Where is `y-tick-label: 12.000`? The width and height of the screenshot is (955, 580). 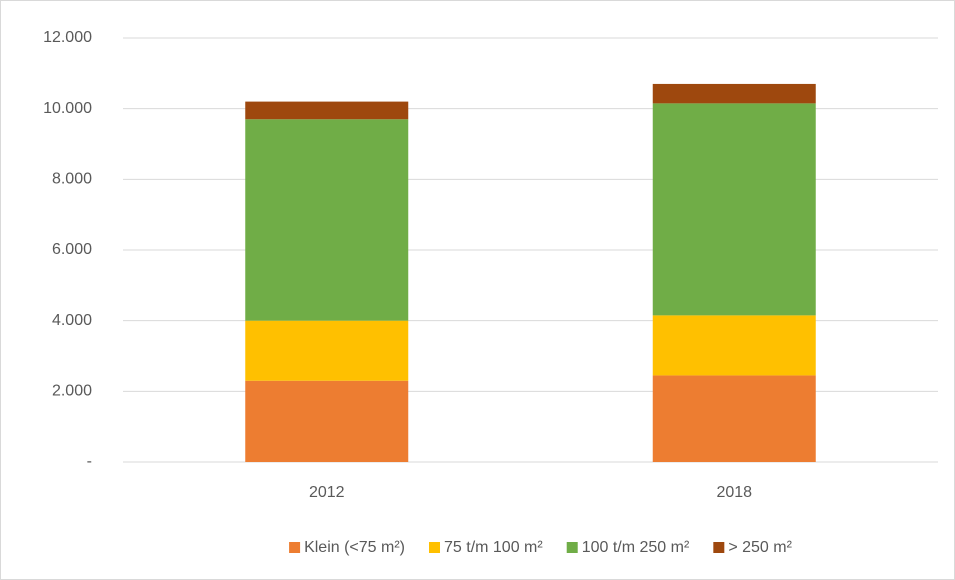 y-tick-label: 12.000 is located at coordinates (67, 37).